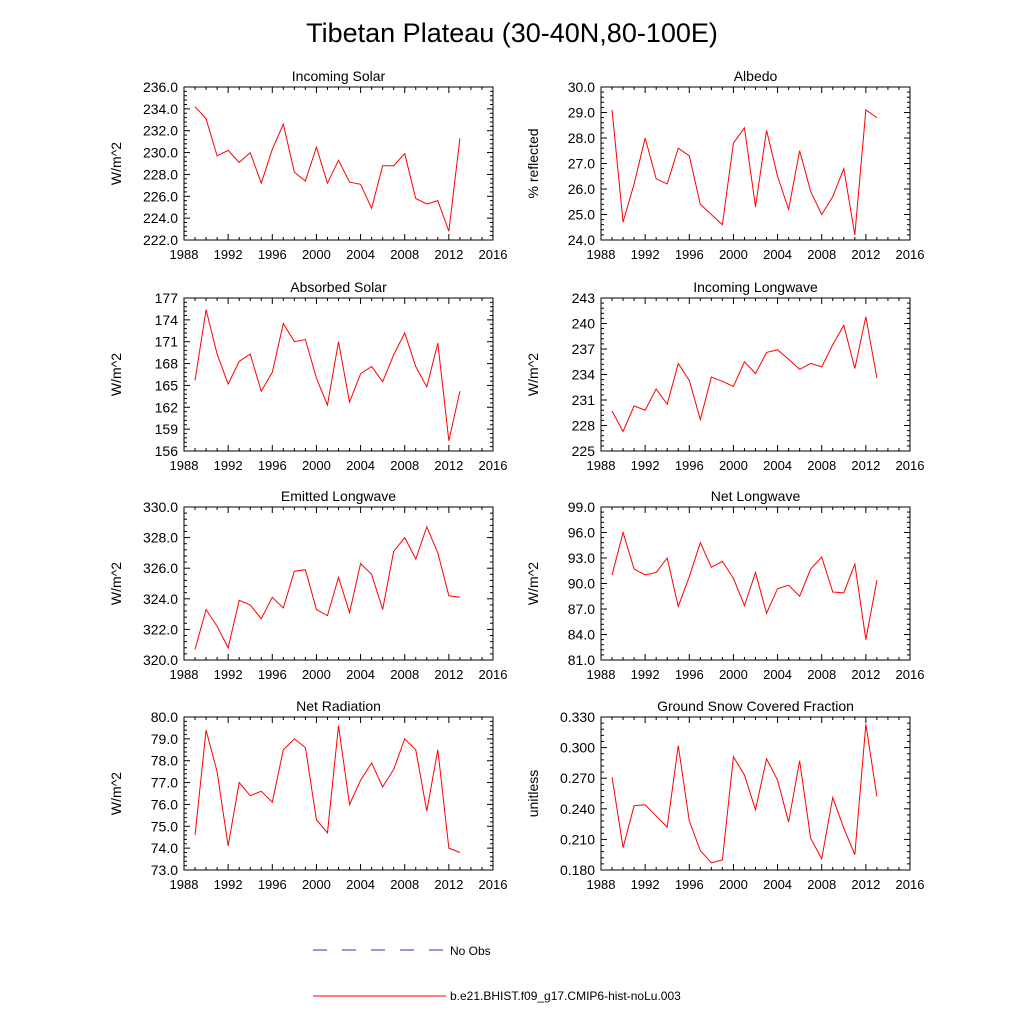  I want to click on y-tick-label: 90.0, so click(581, 584).